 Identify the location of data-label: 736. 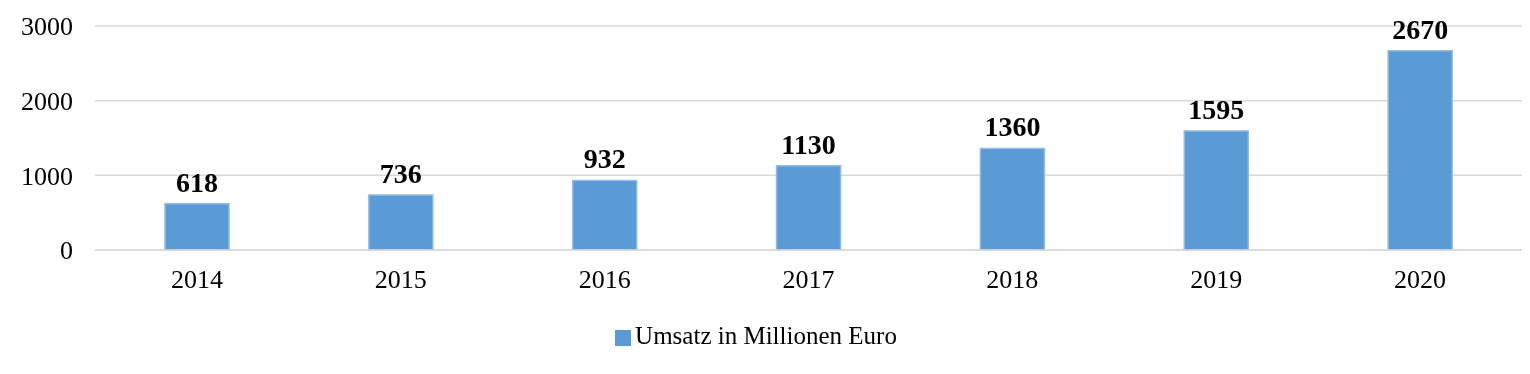
(400, 174).